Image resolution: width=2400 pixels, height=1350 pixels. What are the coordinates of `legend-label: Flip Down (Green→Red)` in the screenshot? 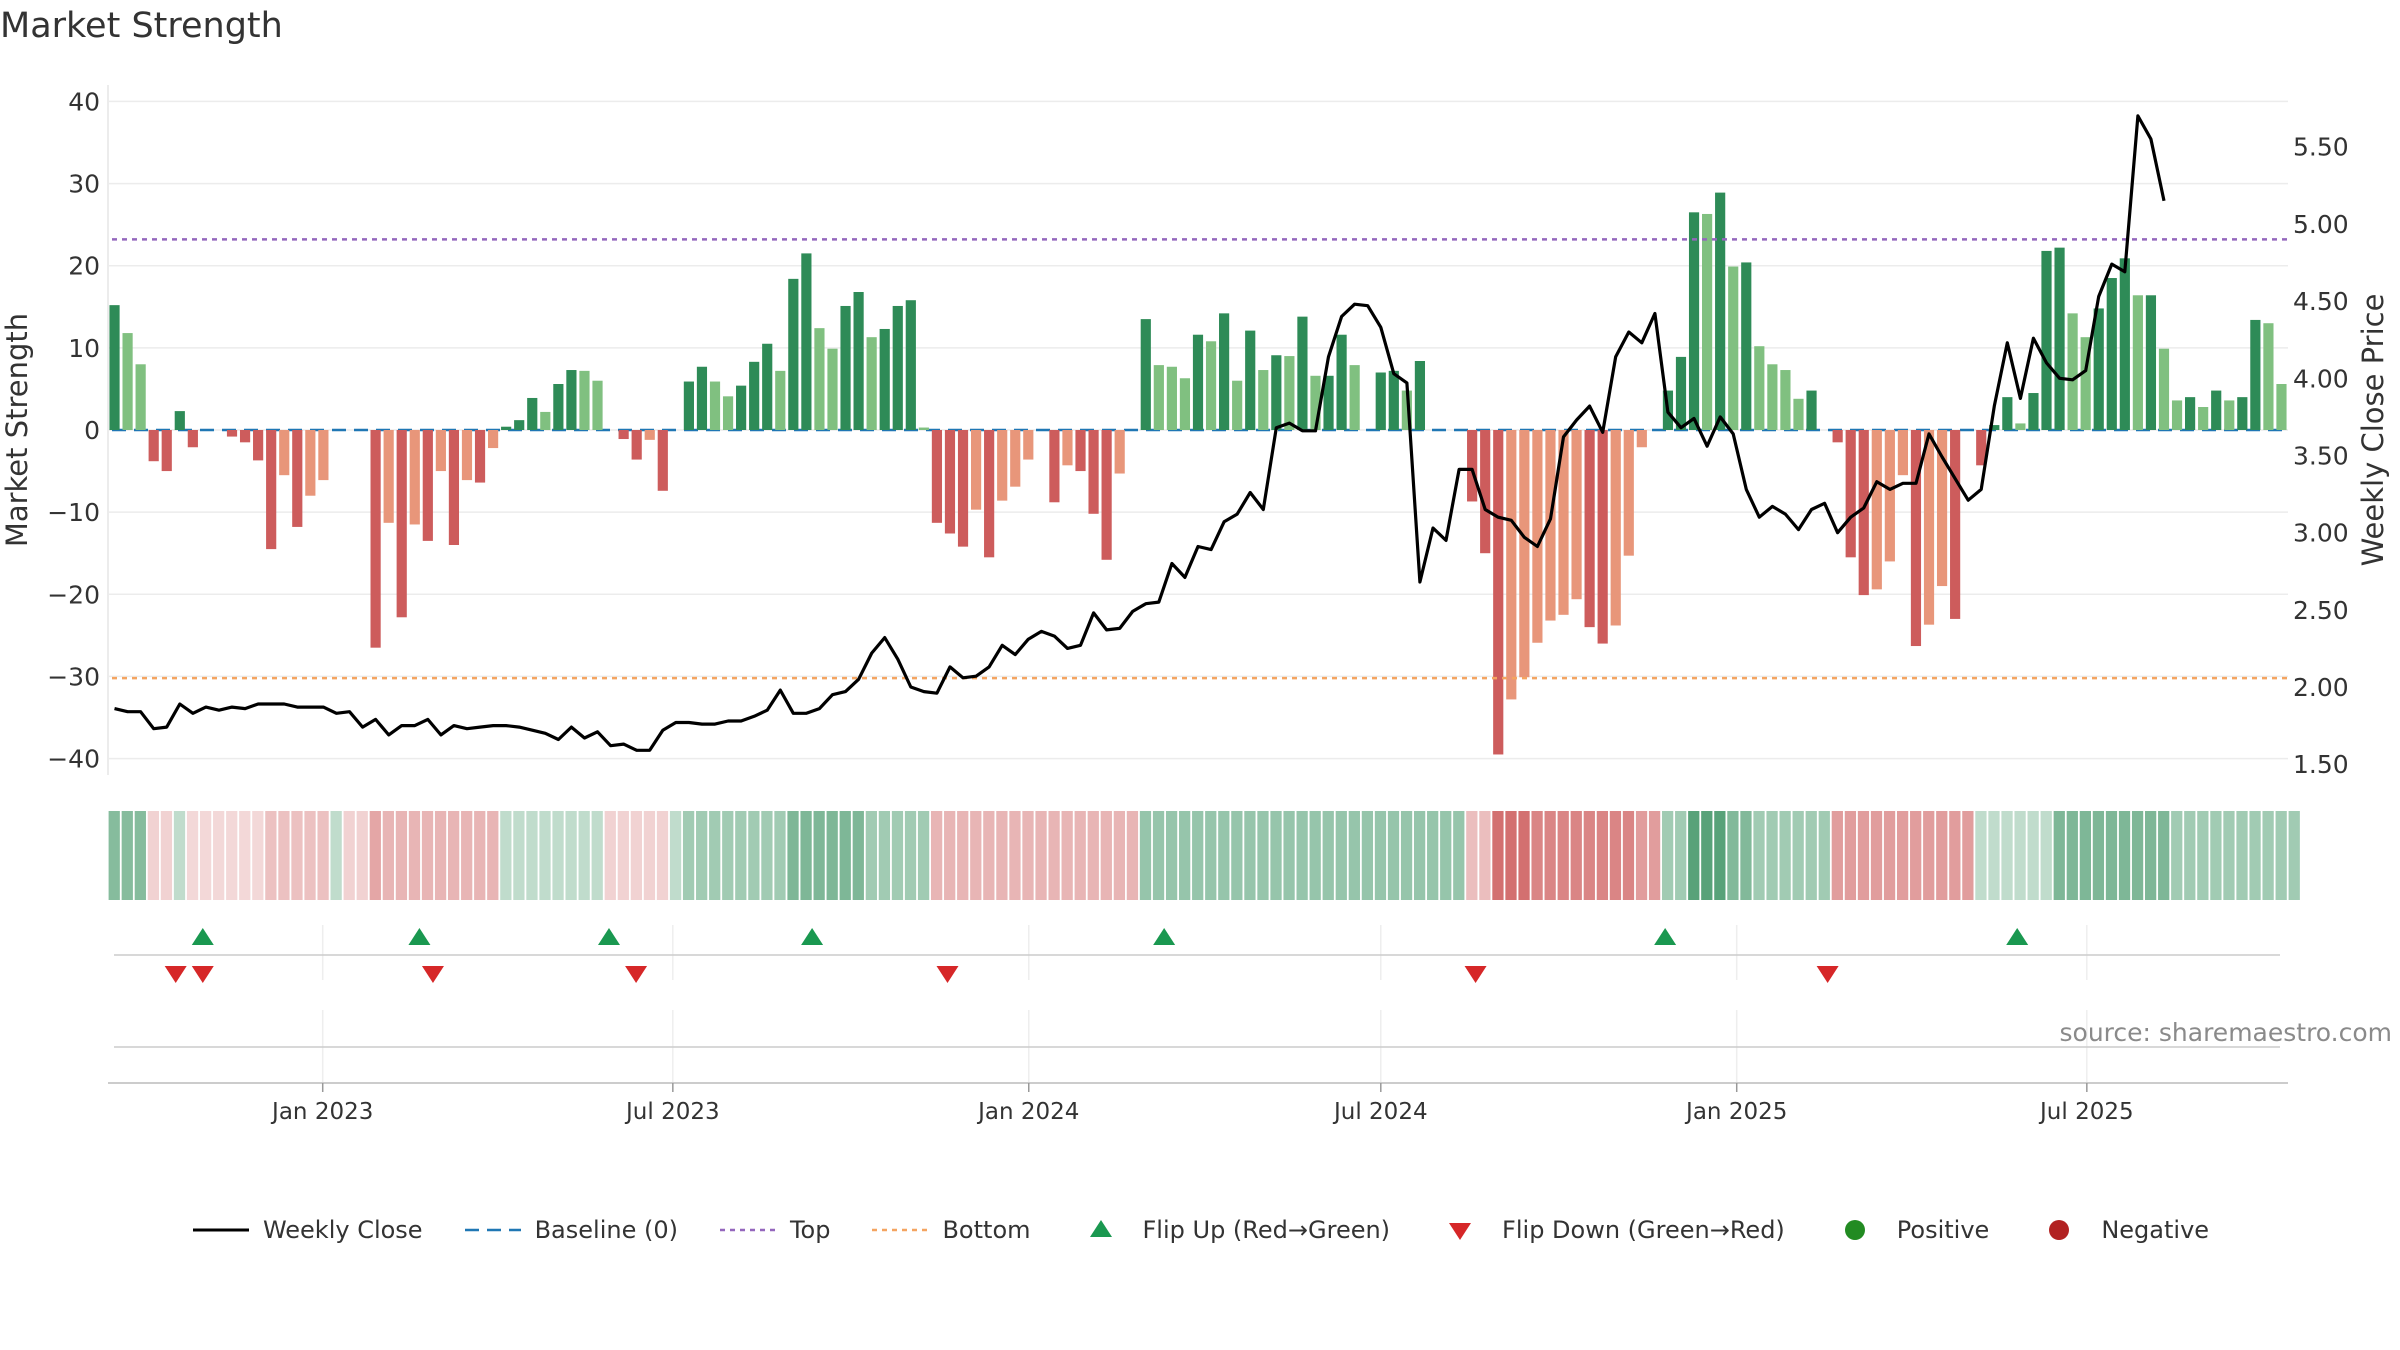 It's located at (1643, 1230).